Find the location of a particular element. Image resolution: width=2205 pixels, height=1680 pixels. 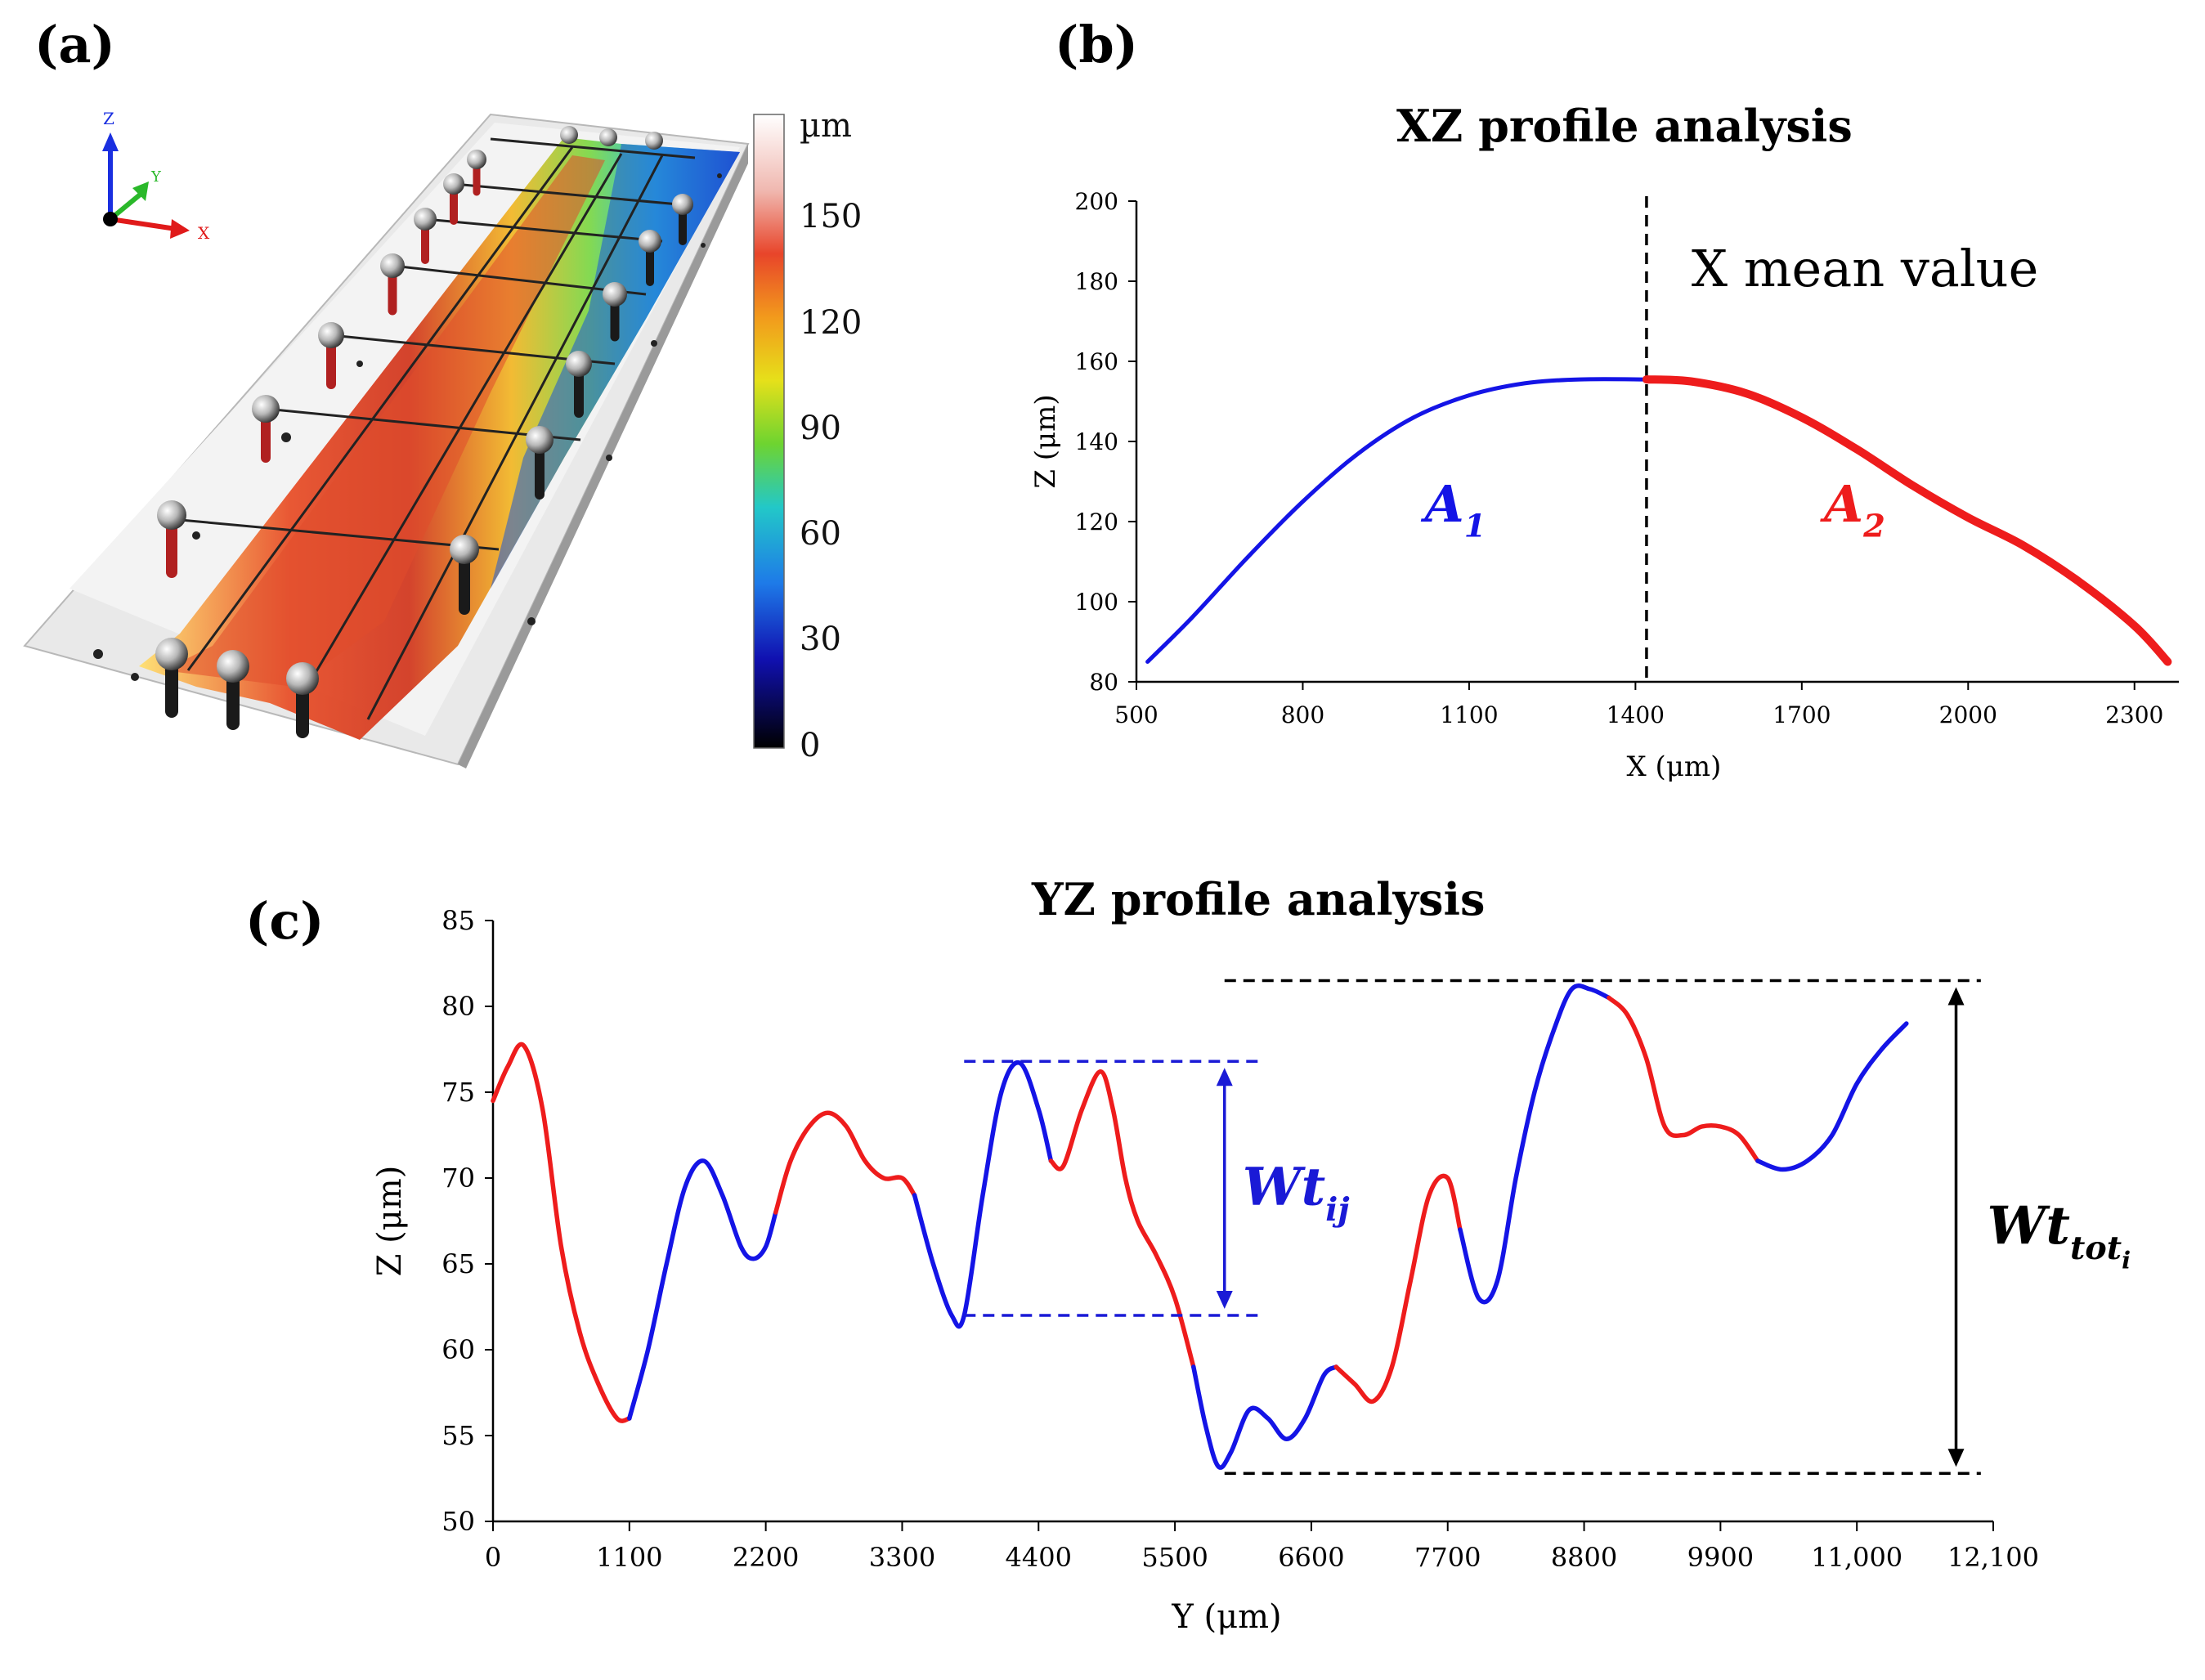

x-tick-label: 2000 is located at coordinates (1968, 715).